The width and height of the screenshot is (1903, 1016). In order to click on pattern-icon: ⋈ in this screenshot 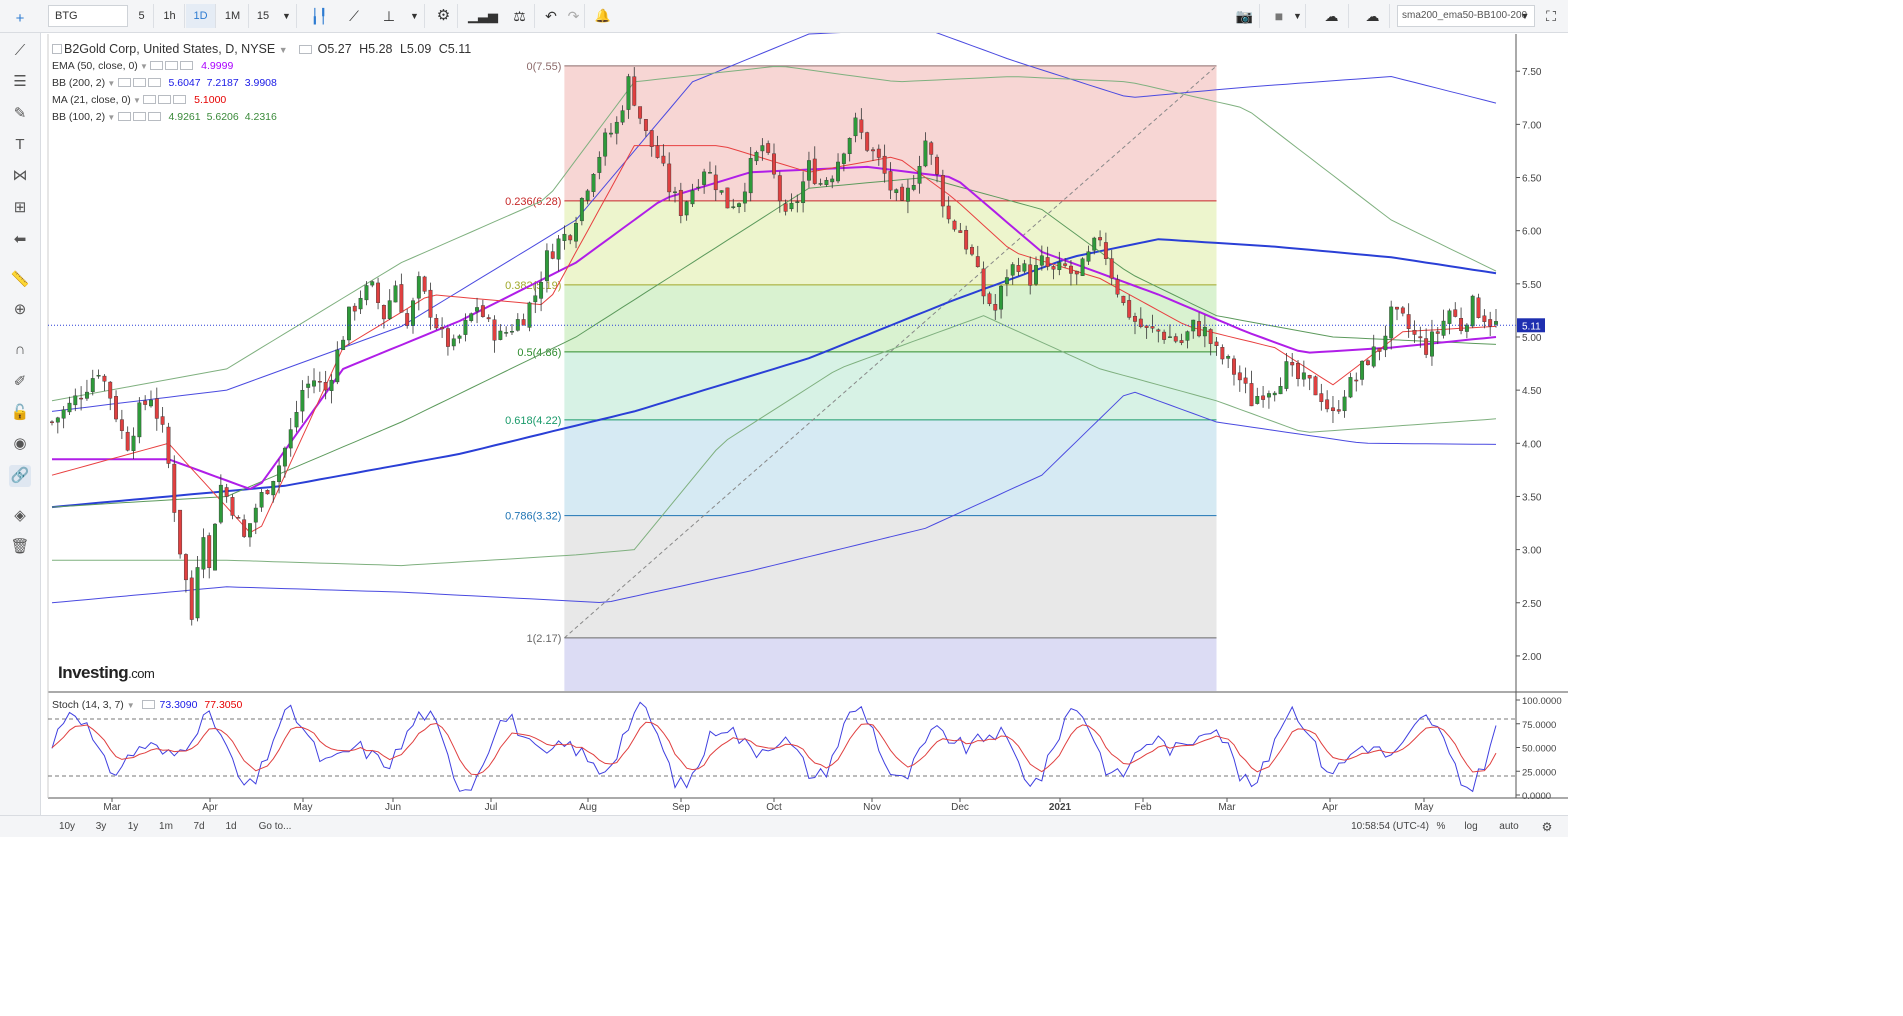, I will do `click(20, 175)`.